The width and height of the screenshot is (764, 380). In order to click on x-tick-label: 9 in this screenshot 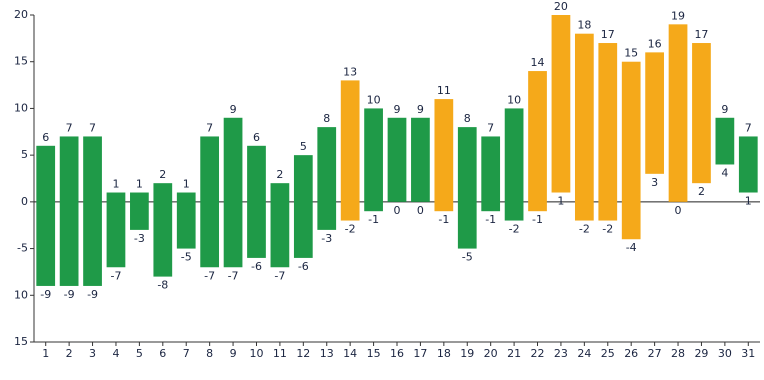, I will do `click(233, 353)`.